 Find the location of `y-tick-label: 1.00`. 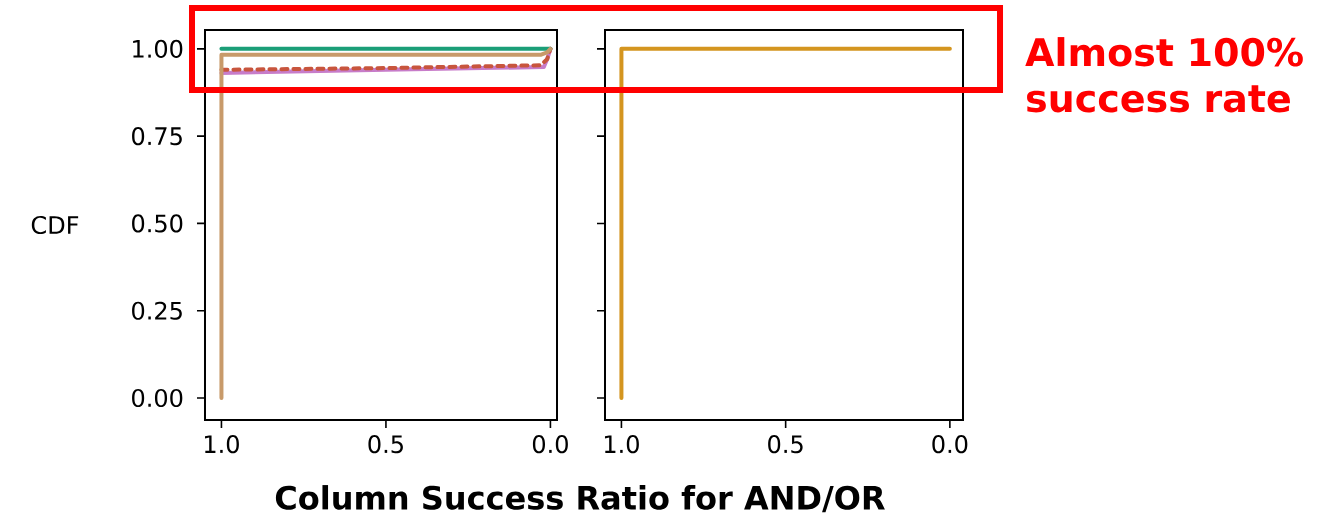

y-tick-label: 1.00 is located at coordinates (158, 48).